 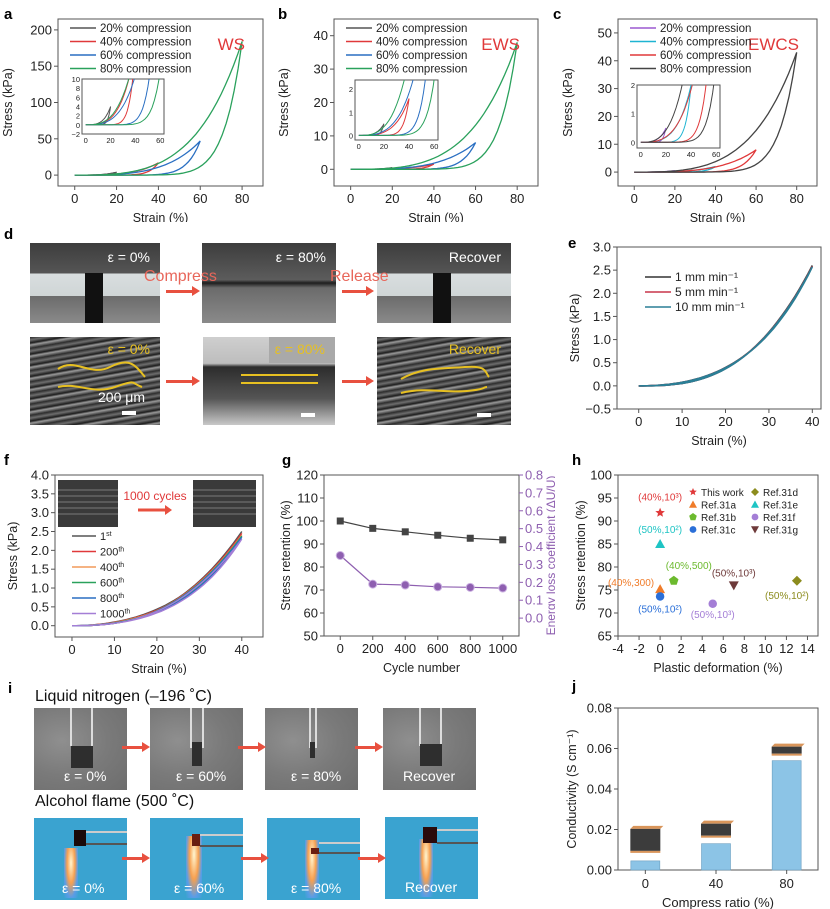 What do you see at coordinates (599, 789) in the screenshot?
I see `y-tick-label: 0.04` at bounding box center [599, 789].